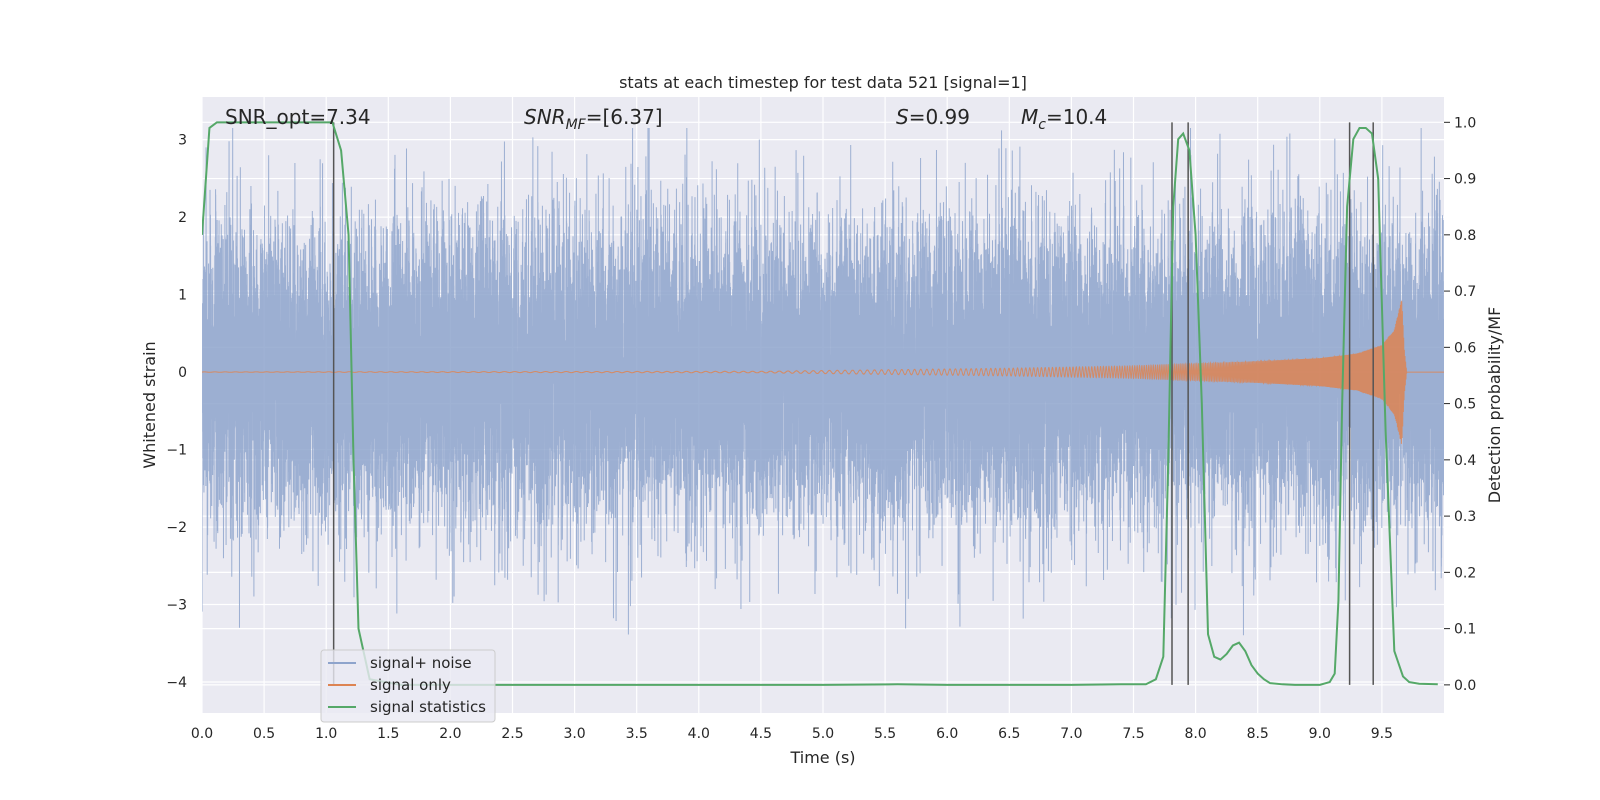  What do you see at coordinates (1071, 734) in the screenshot?
I see `x-tick-label: 7.0` at bounding box center [1071, 734].